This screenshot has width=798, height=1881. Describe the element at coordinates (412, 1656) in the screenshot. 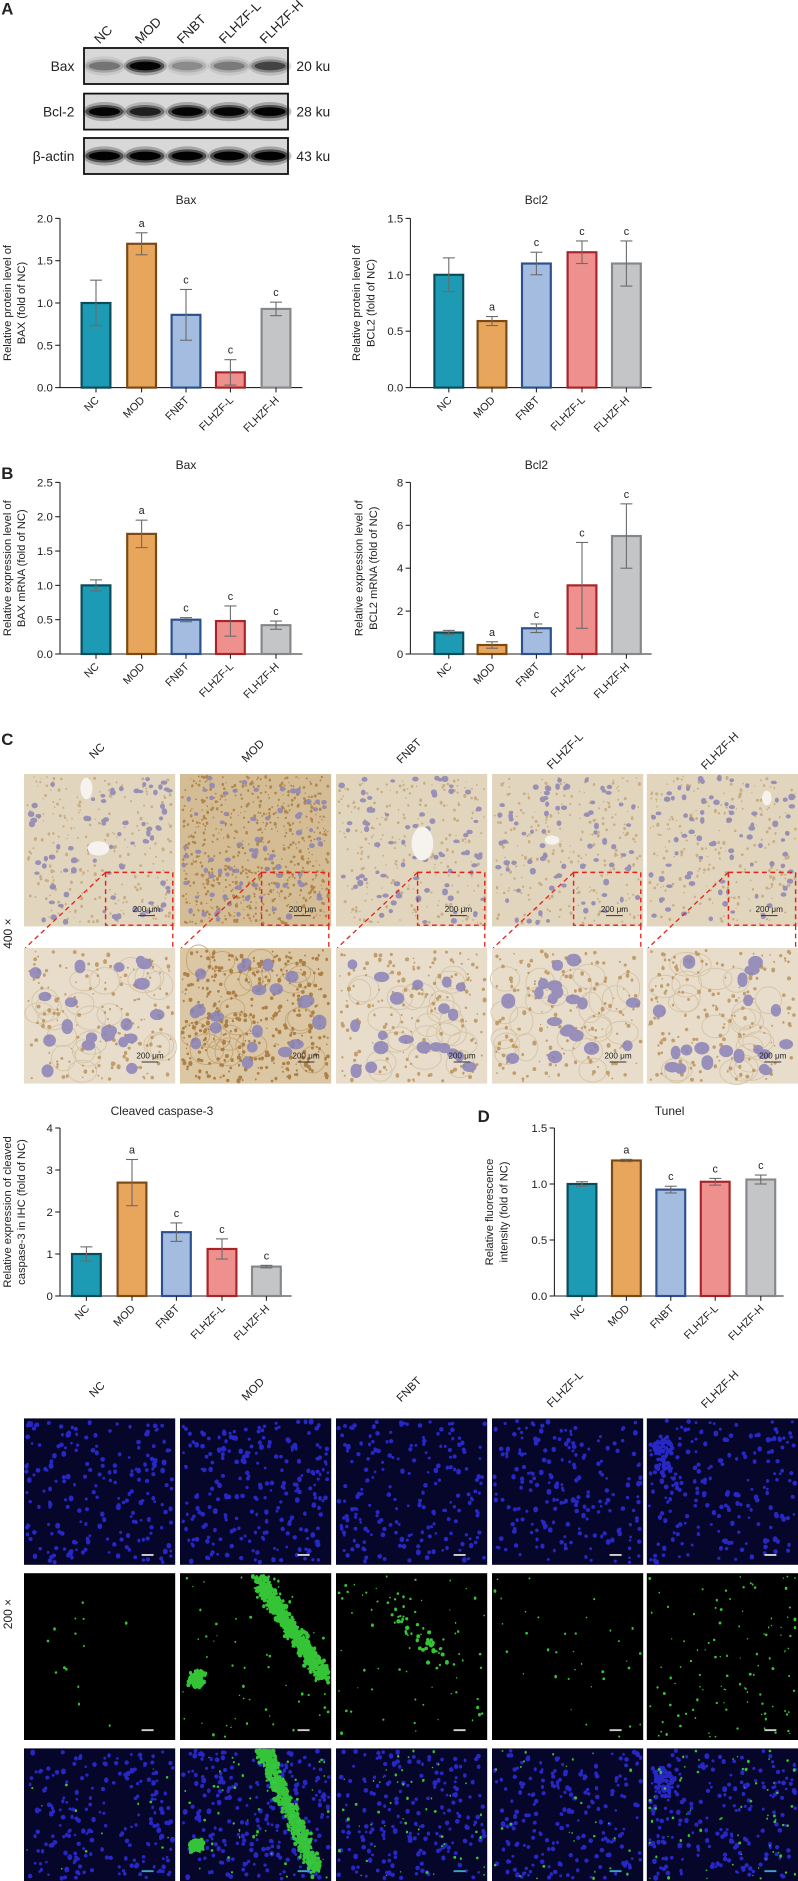

I see `fluorescence-tunel-image-fnbt` at that location.